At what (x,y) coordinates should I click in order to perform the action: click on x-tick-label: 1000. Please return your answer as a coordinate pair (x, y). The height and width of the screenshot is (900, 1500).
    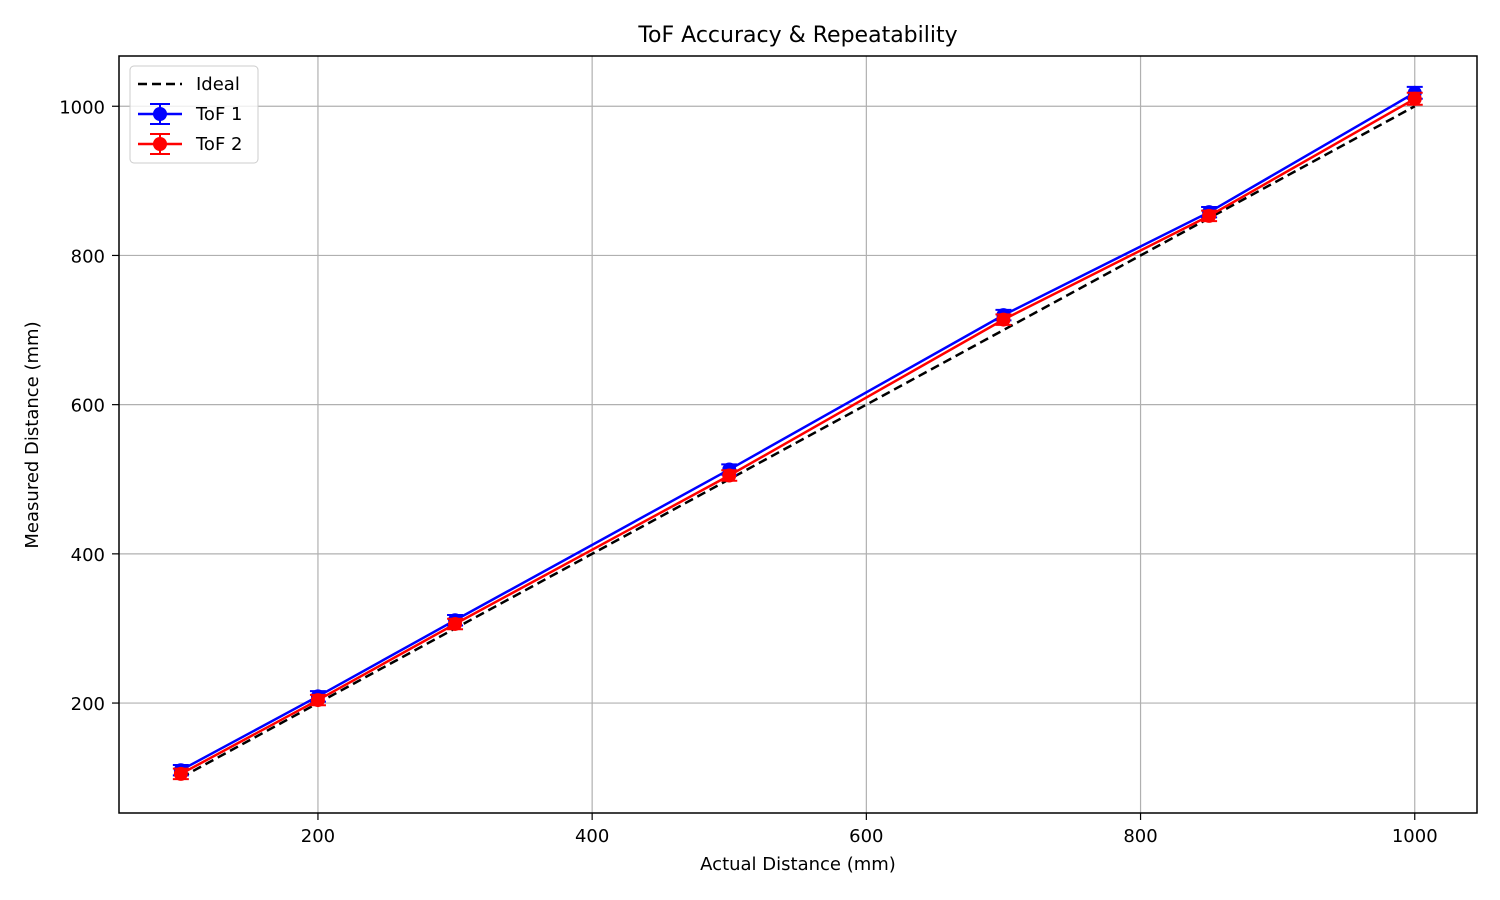
    Looking at the image, I should click on (1415, 836).